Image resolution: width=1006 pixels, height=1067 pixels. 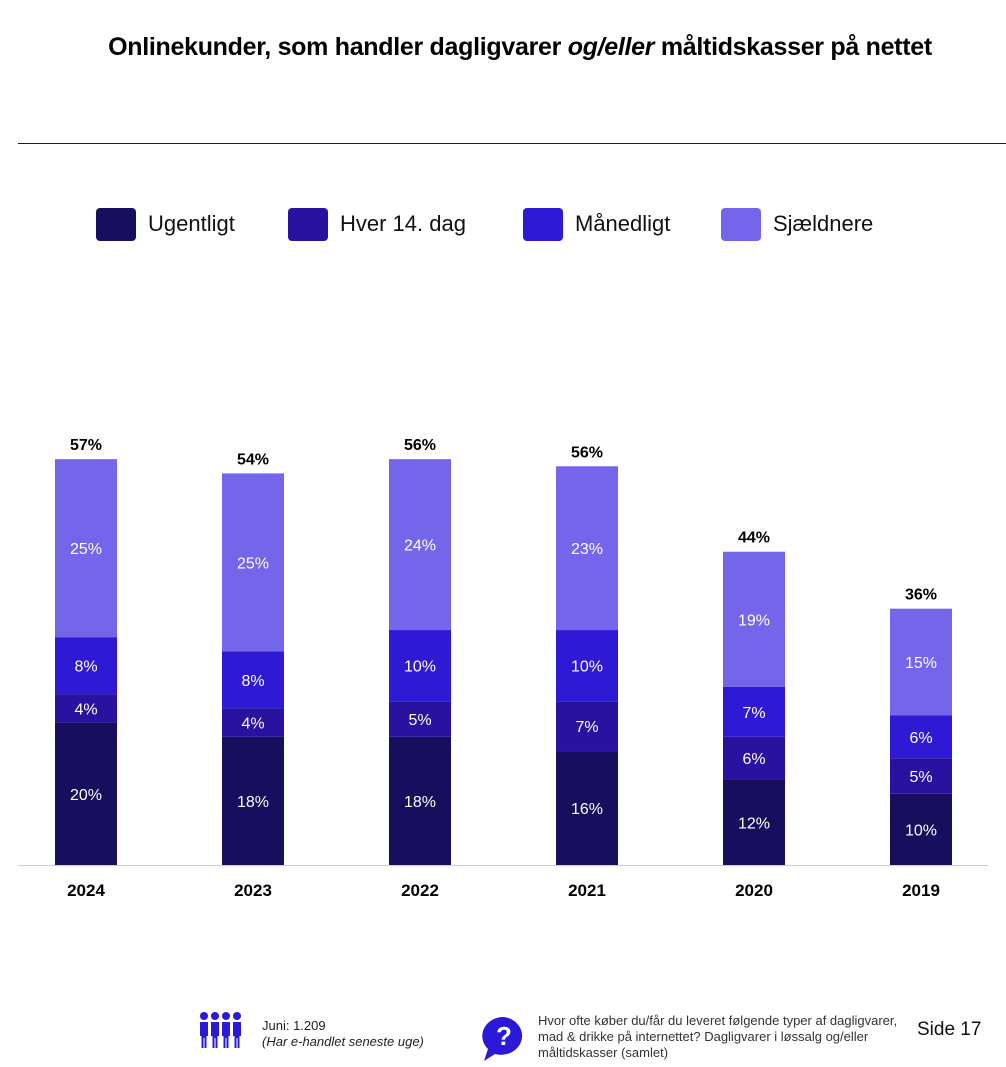 I want to click on bar-segment-2024-s2, so click(x=86, y=666).